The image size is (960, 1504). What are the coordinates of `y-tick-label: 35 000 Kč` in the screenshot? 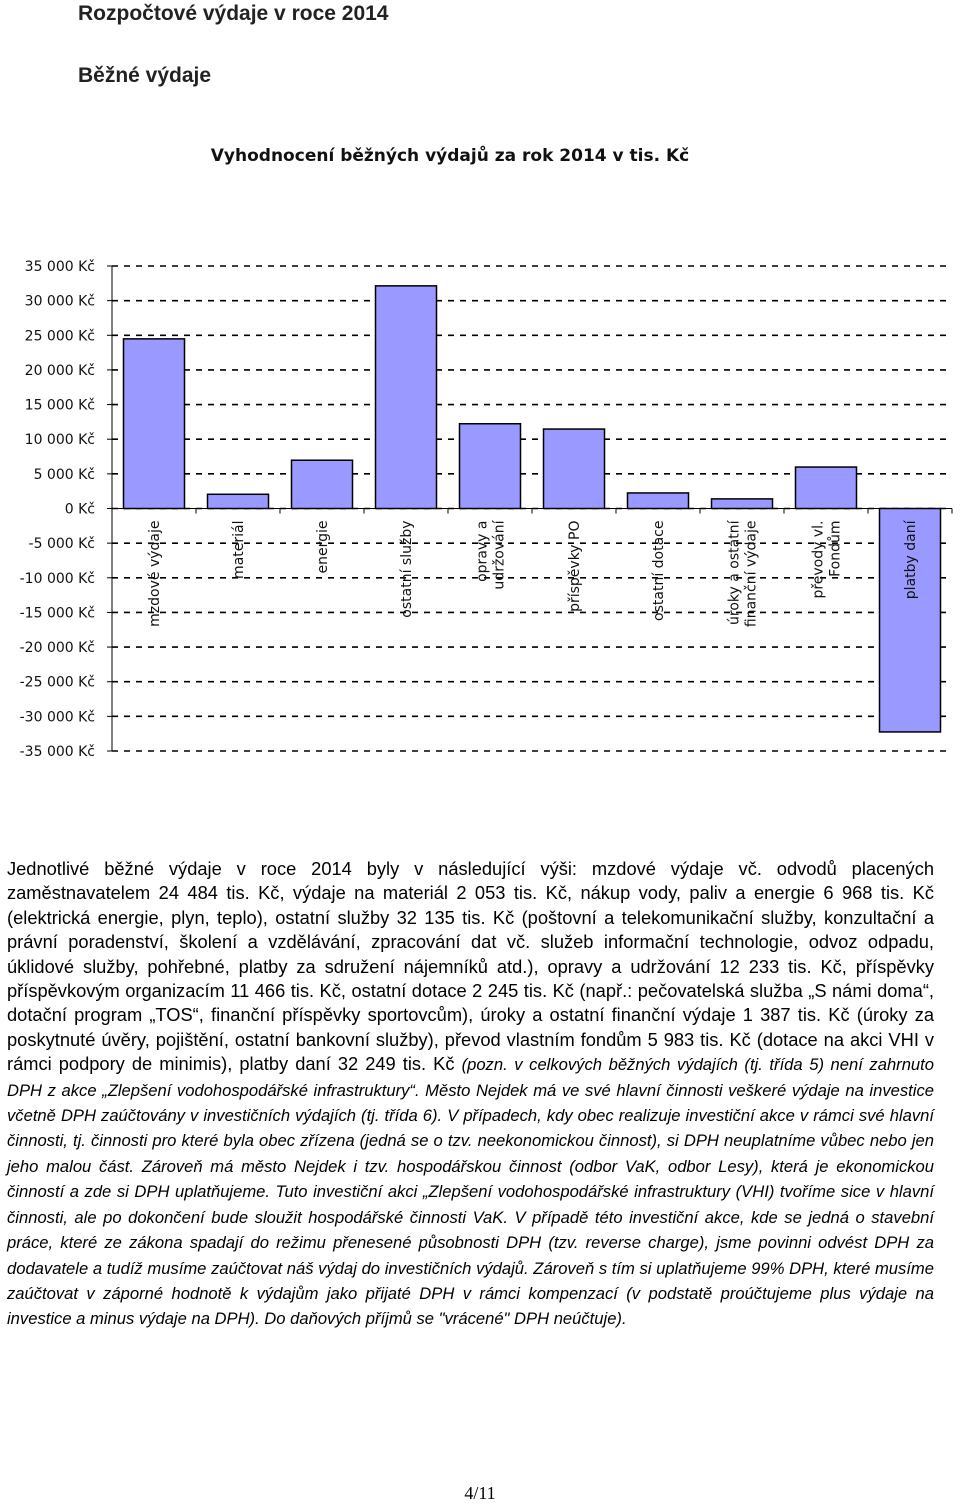 It's located at (60, 267).